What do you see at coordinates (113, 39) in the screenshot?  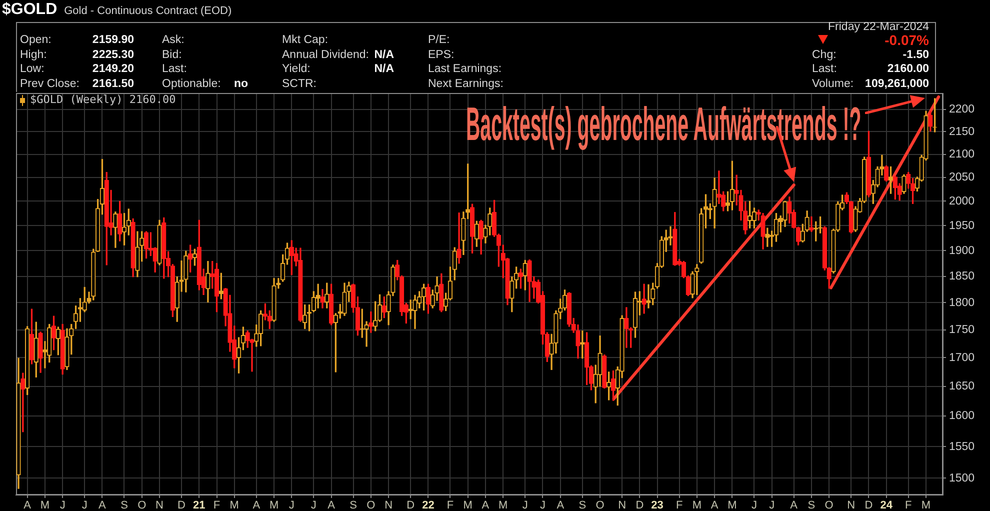 I see `text: 2159.90` at bounding box center [113, 39].